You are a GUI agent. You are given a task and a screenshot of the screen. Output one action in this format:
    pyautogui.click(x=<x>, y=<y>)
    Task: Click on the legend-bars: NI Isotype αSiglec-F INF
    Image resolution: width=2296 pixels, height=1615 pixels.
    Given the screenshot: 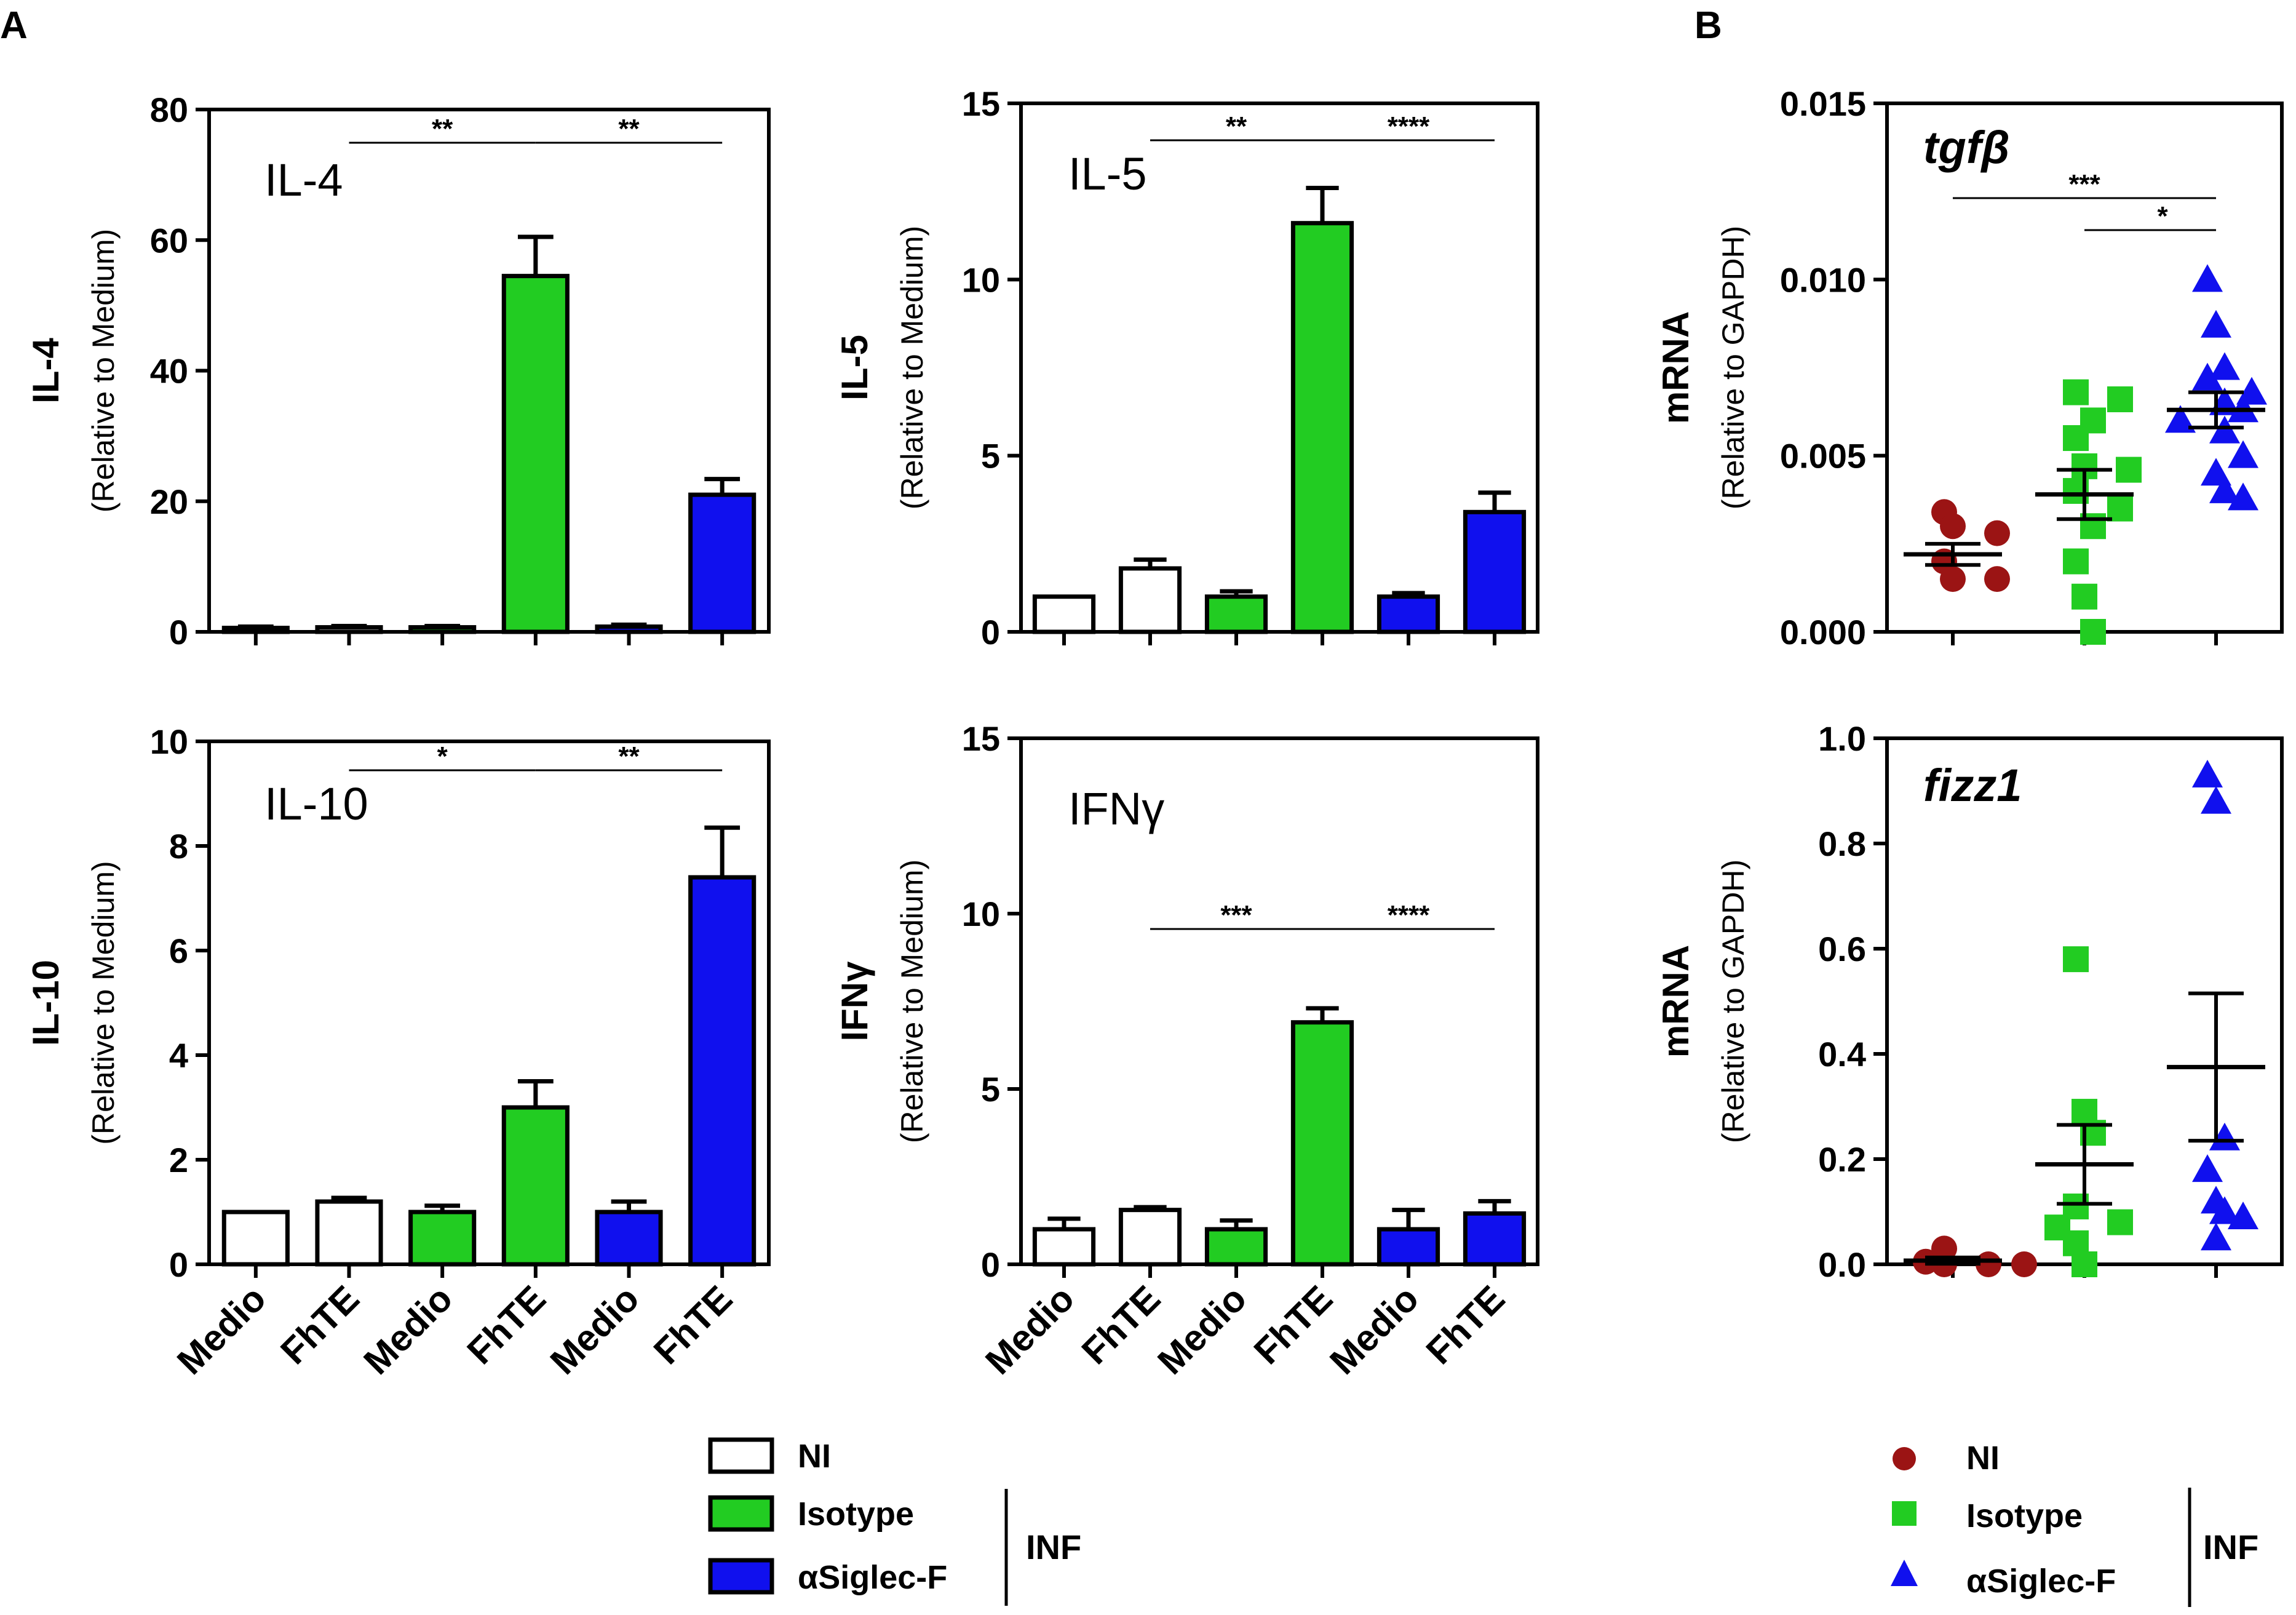 What is the action you would take?
    pyautogui.click(x=894, y=1521)
    